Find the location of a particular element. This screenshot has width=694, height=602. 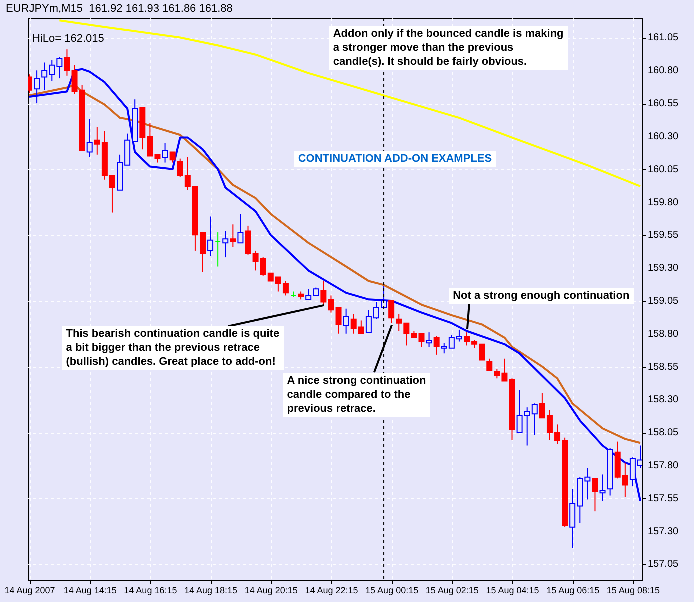

y-tick-label: 159.30 is located at coordinates (664, 268).